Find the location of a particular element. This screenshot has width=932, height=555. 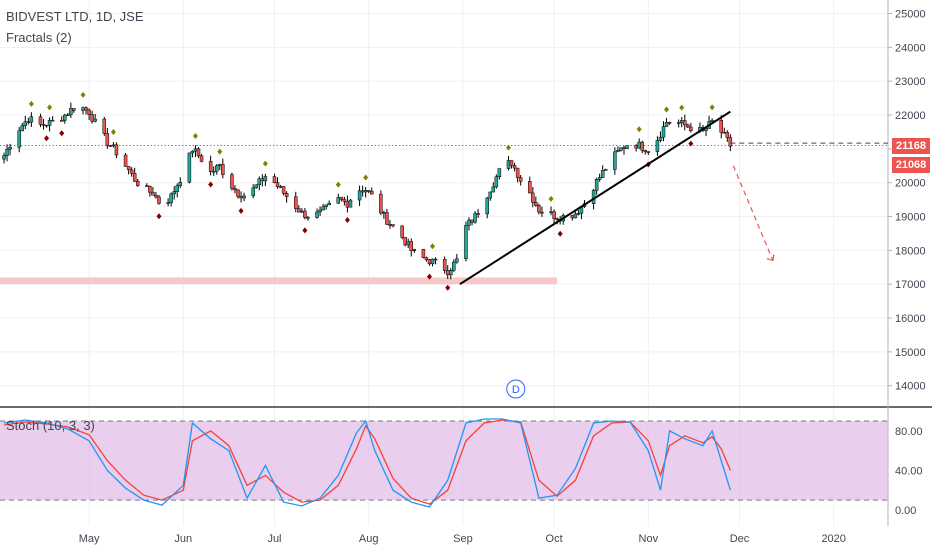

stoch-band is located at coordinates (444, 461).